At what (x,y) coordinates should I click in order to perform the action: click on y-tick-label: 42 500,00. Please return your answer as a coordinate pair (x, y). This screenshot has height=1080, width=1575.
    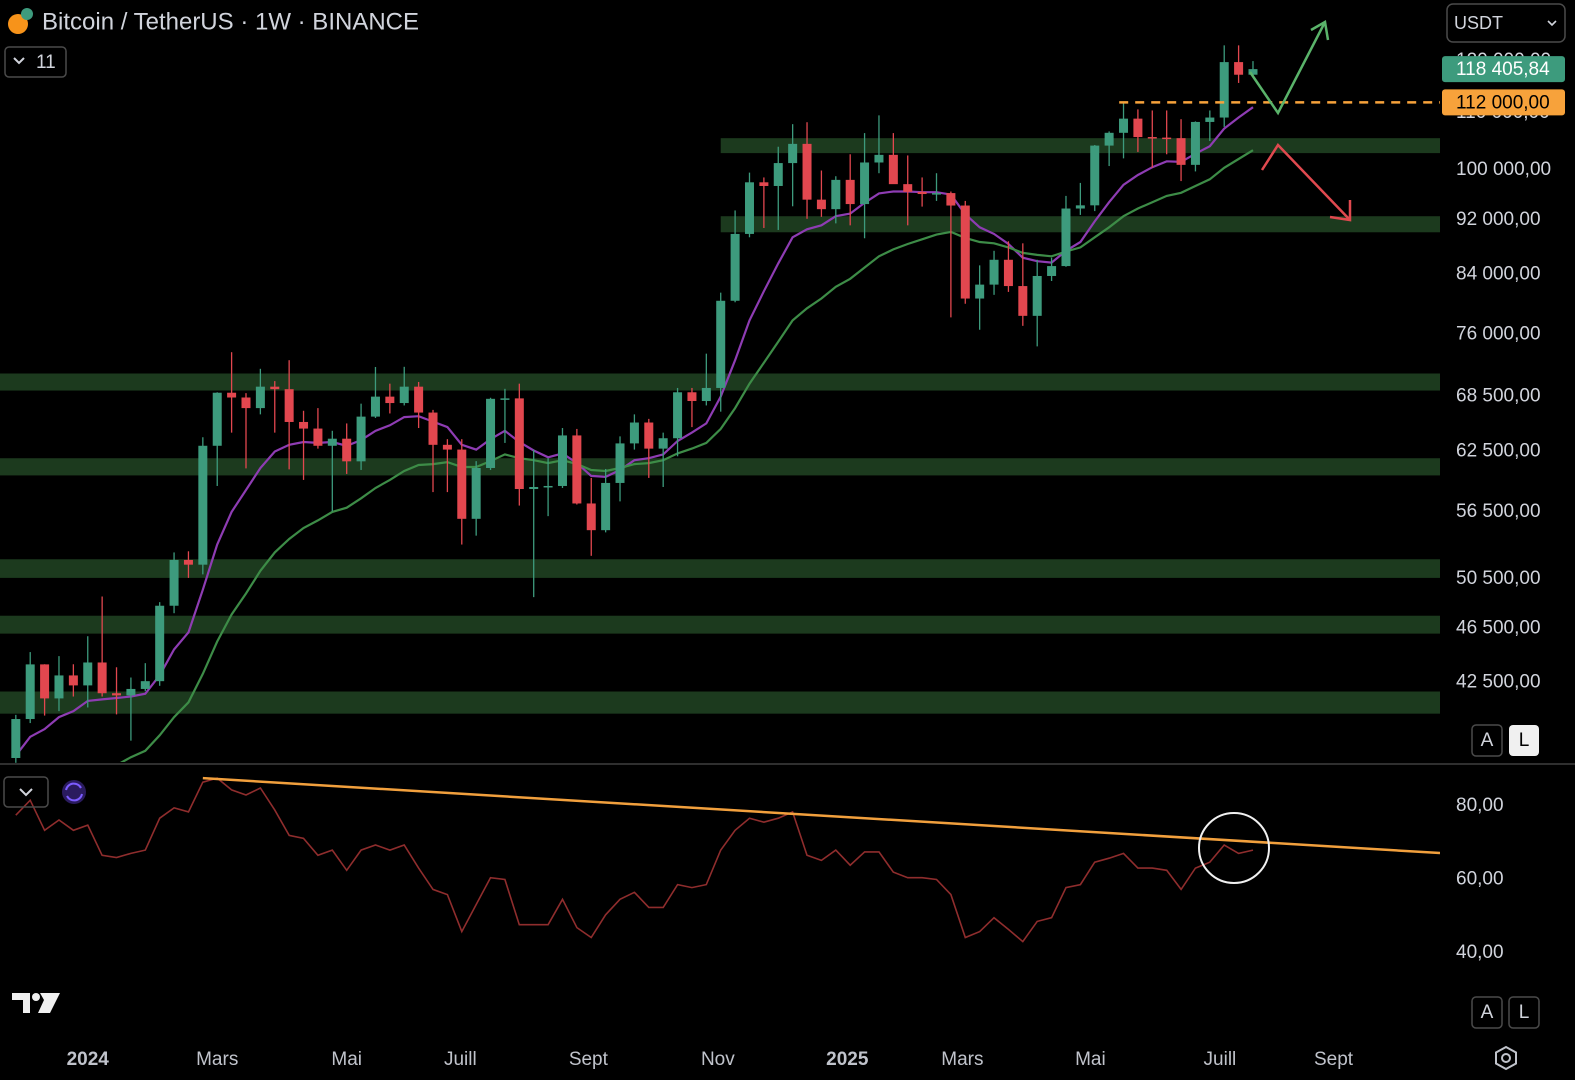
    Looking at the image, I should click on (1498, 681).